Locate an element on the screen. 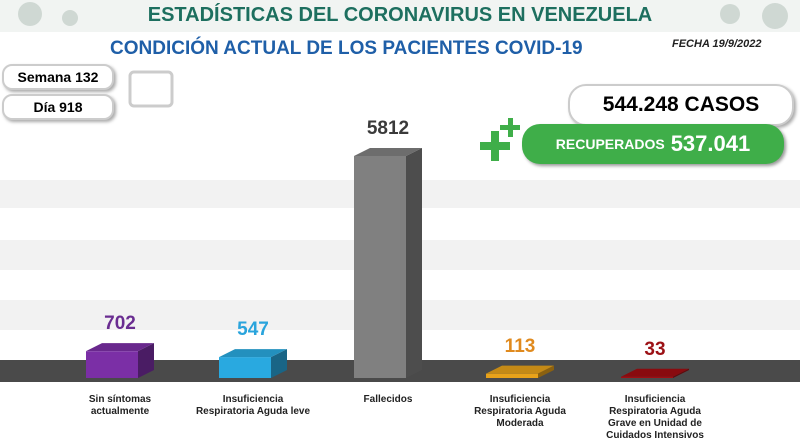  value-label: 702 is located at coordinates (120, 324).